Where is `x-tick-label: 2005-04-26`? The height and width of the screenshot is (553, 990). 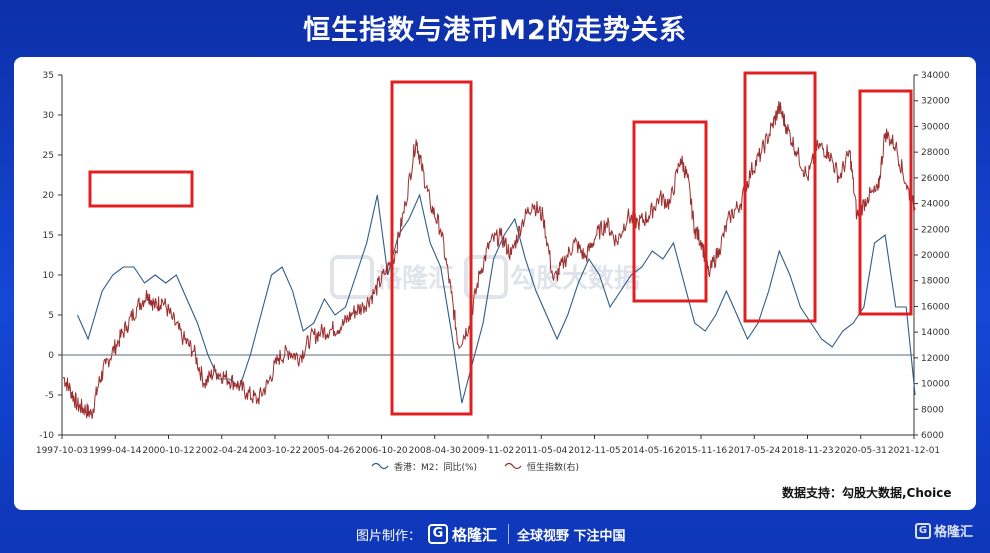 x-tick-label: 2005-04-26 is located at coordinates (328, 451).